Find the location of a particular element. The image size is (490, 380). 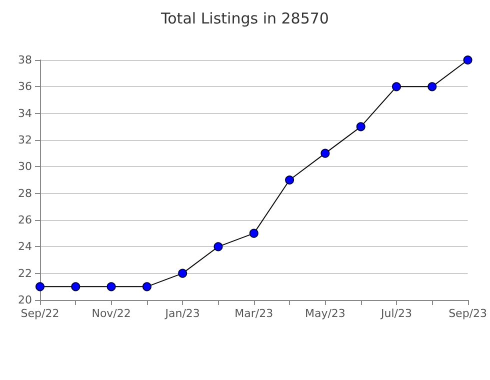

y-tick-label: 38 is located at coordinates (25, 60).